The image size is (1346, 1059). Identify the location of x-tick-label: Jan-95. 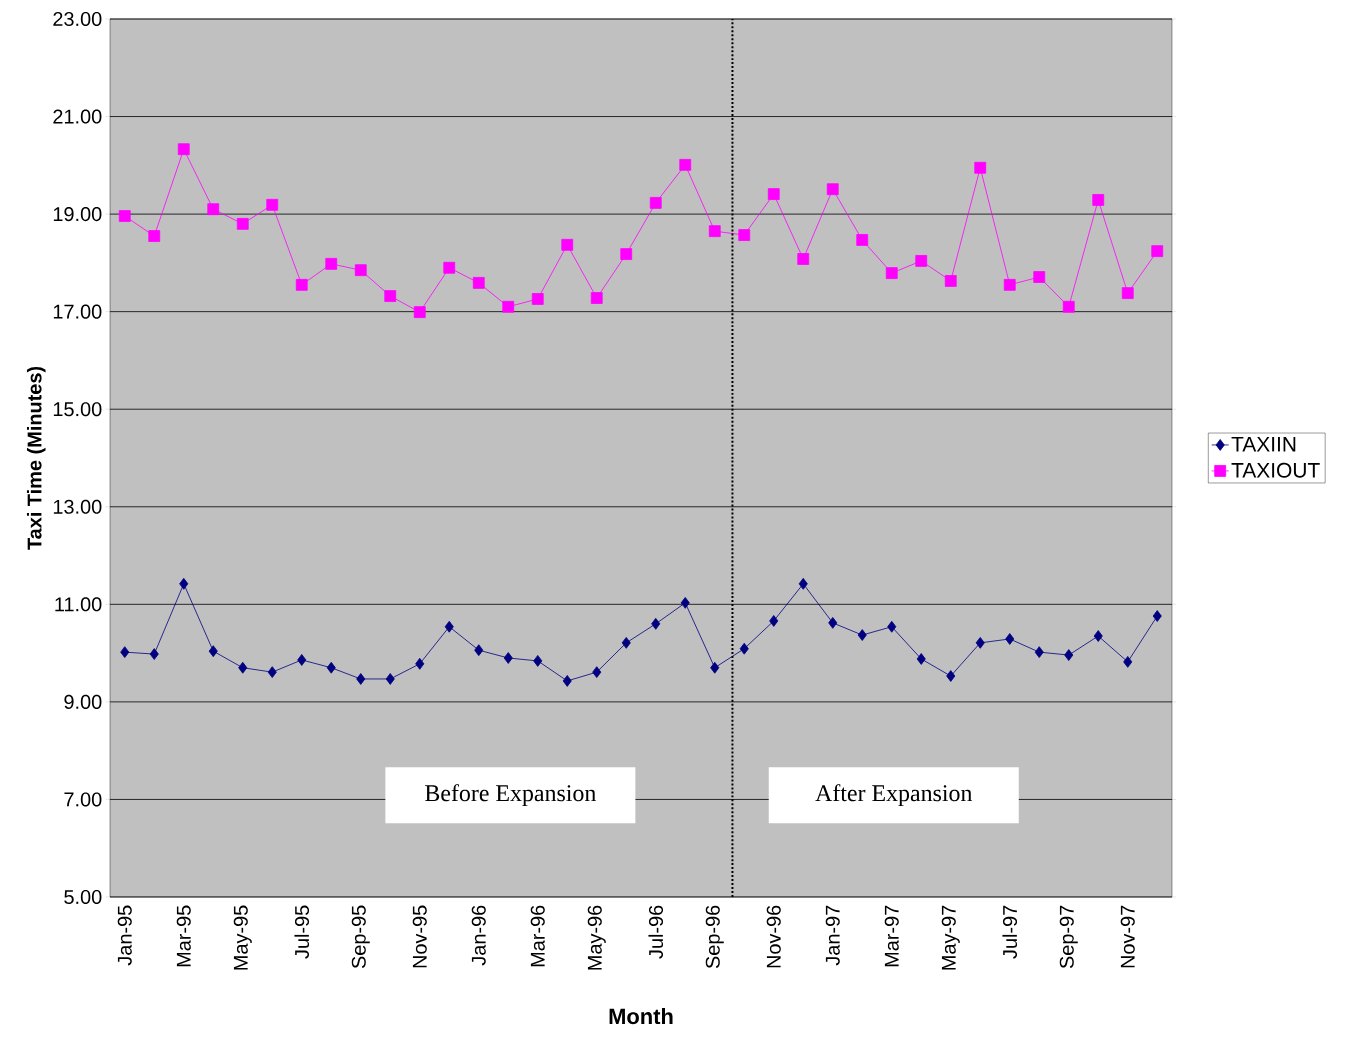
(124, 935).